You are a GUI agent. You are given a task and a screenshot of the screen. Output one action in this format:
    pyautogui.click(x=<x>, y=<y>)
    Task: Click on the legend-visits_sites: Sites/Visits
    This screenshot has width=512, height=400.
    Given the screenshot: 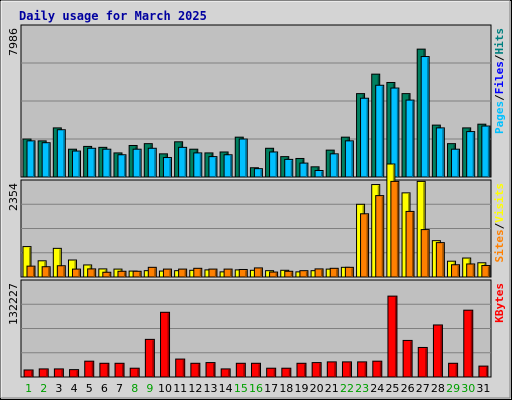 What is the action you would take?
    pyautogui.click(x=499, y=223)
    